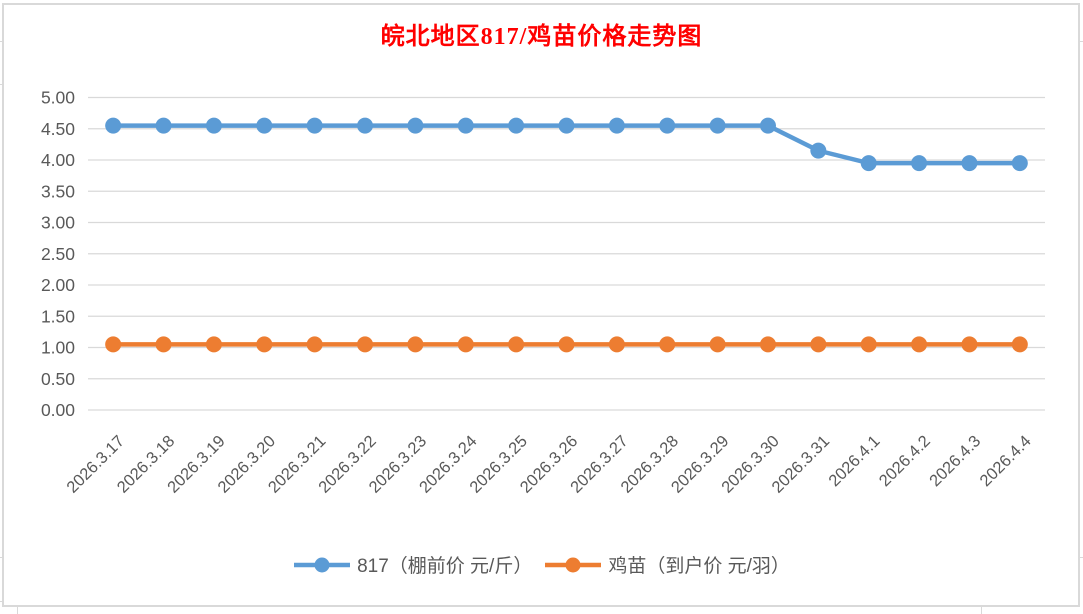 This screenshot has height=614, width=1083. Describe the element at coordinates (1005, 461) in the screenshot. I see `x-tick-label: 2026.4.4` at that location.